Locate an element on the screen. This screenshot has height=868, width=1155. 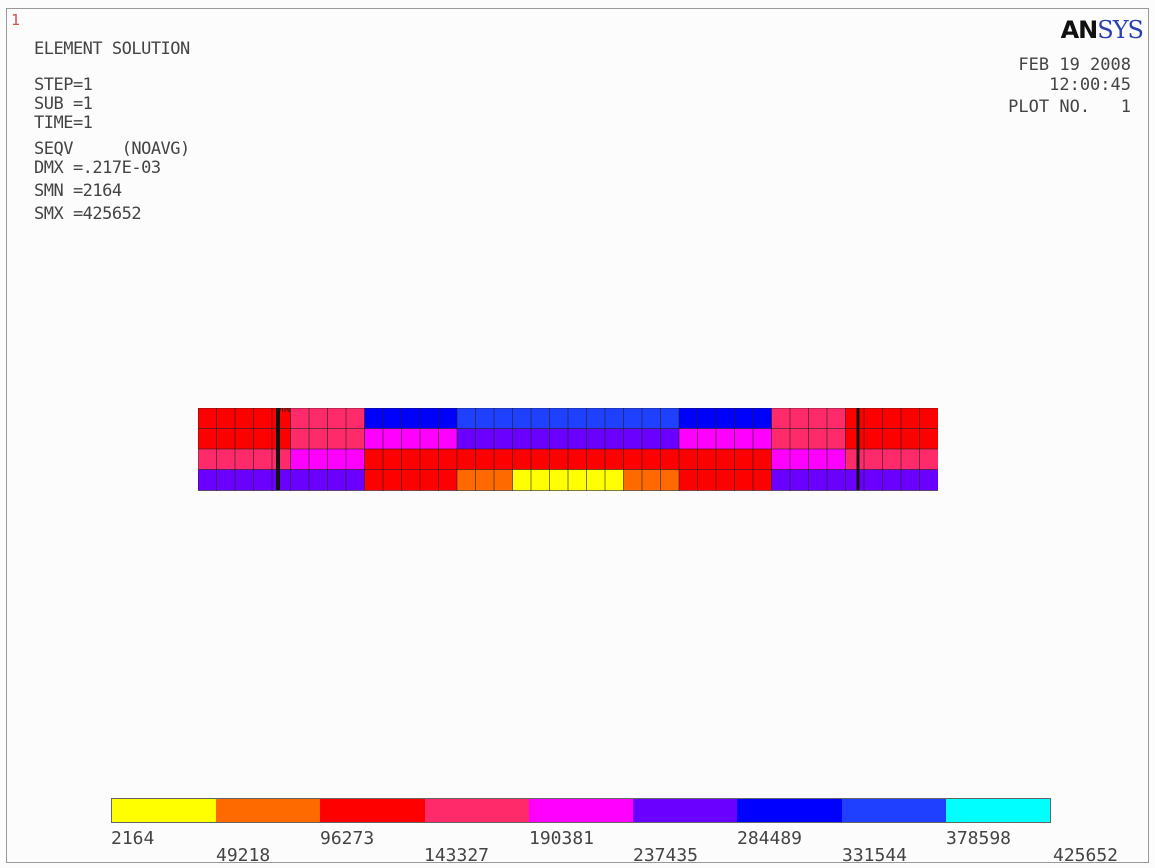
legend-label-10: 425652 is located at coordinates (1086, 855).